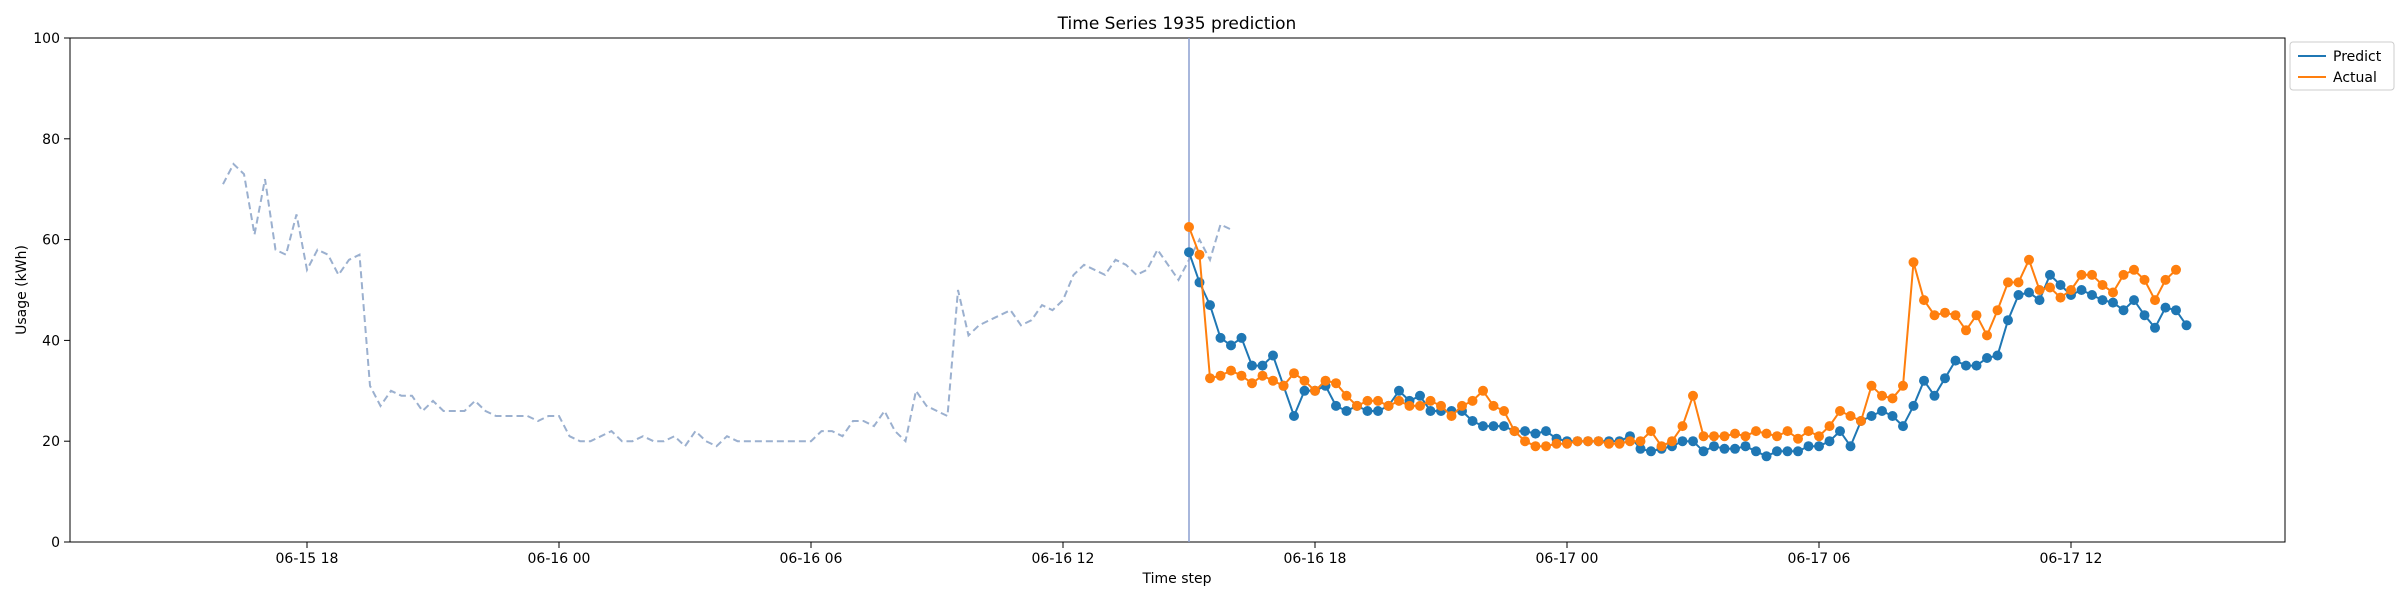 The width and height of the screenshot is (2400, 600). What do you see at coordinates (2342, 66) in the screenshot?
I see `legend: Predict Actual` at bounding box center [2342, 66].